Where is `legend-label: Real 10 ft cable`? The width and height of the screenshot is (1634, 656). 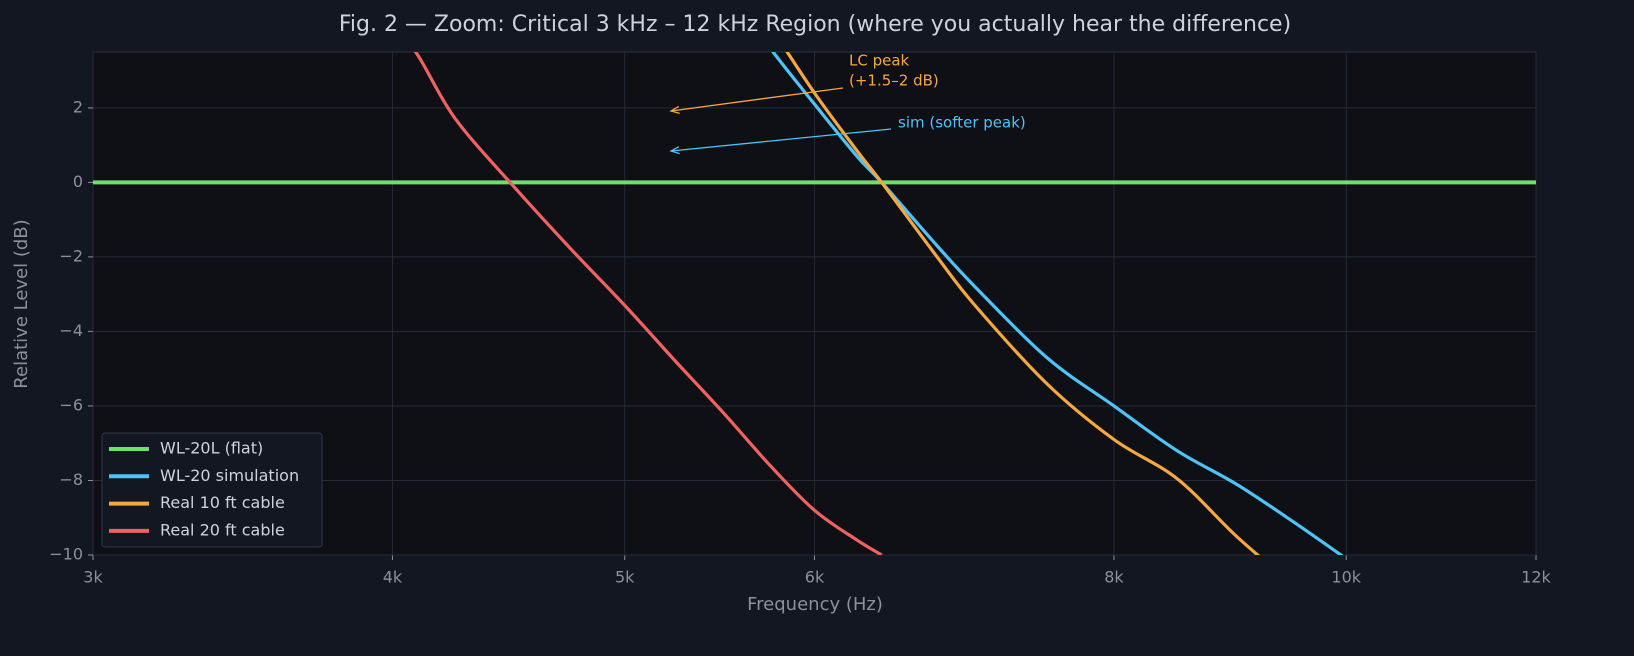 legend-label: Real 10 ft cable is located at coordinates (222, 502).